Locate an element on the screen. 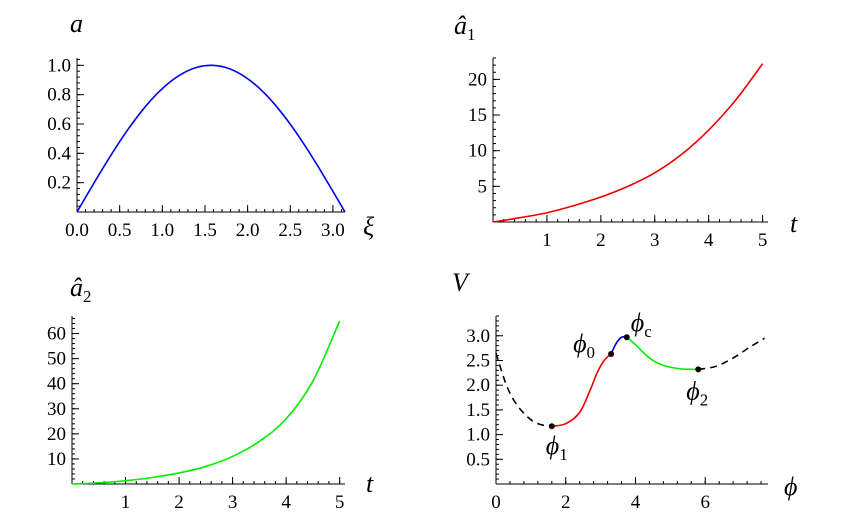 This screenshot has height=521, width=843. panel-a1-title-sub: 1 is located at coordinates (471, 34).